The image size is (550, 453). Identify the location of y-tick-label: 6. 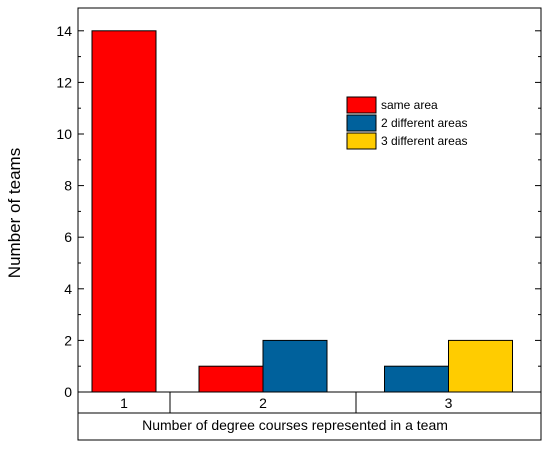
(68, 237).